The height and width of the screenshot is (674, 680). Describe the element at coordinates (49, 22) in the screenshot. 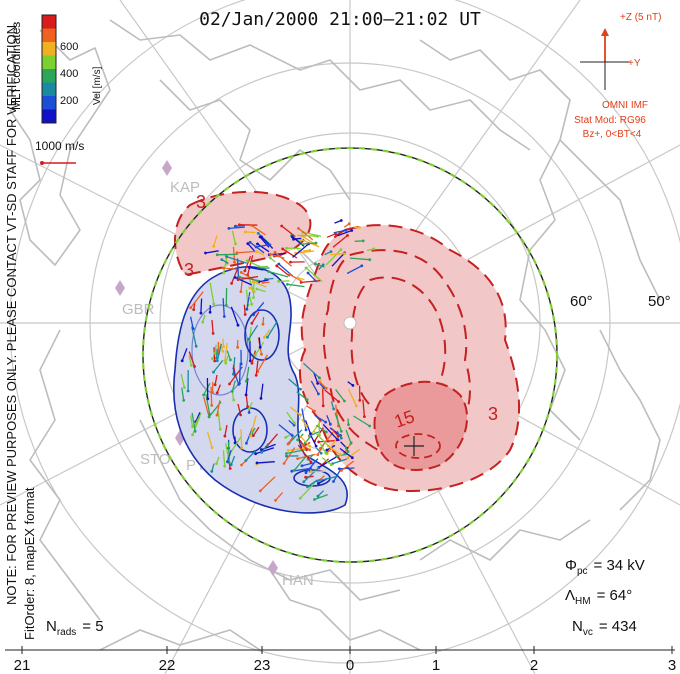

I see `colorbar-segment` at that location.